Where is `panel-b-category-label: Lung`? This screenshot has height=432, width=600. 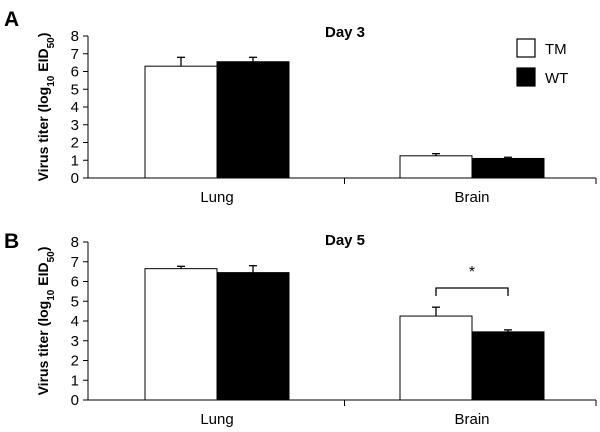 panel-b-category-label: Lung is located at coordinates (216, 419).